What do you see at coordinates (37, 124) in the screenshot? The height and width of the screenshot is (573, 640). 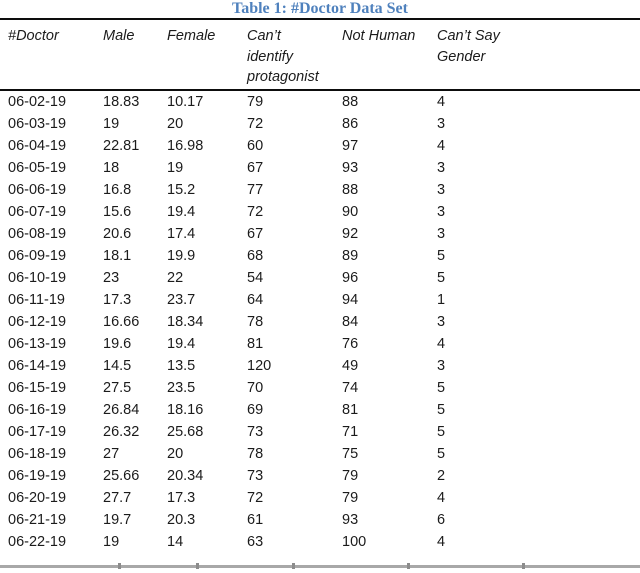 I see `table-cell: 06-03-19` at bounding box center [37, 124].